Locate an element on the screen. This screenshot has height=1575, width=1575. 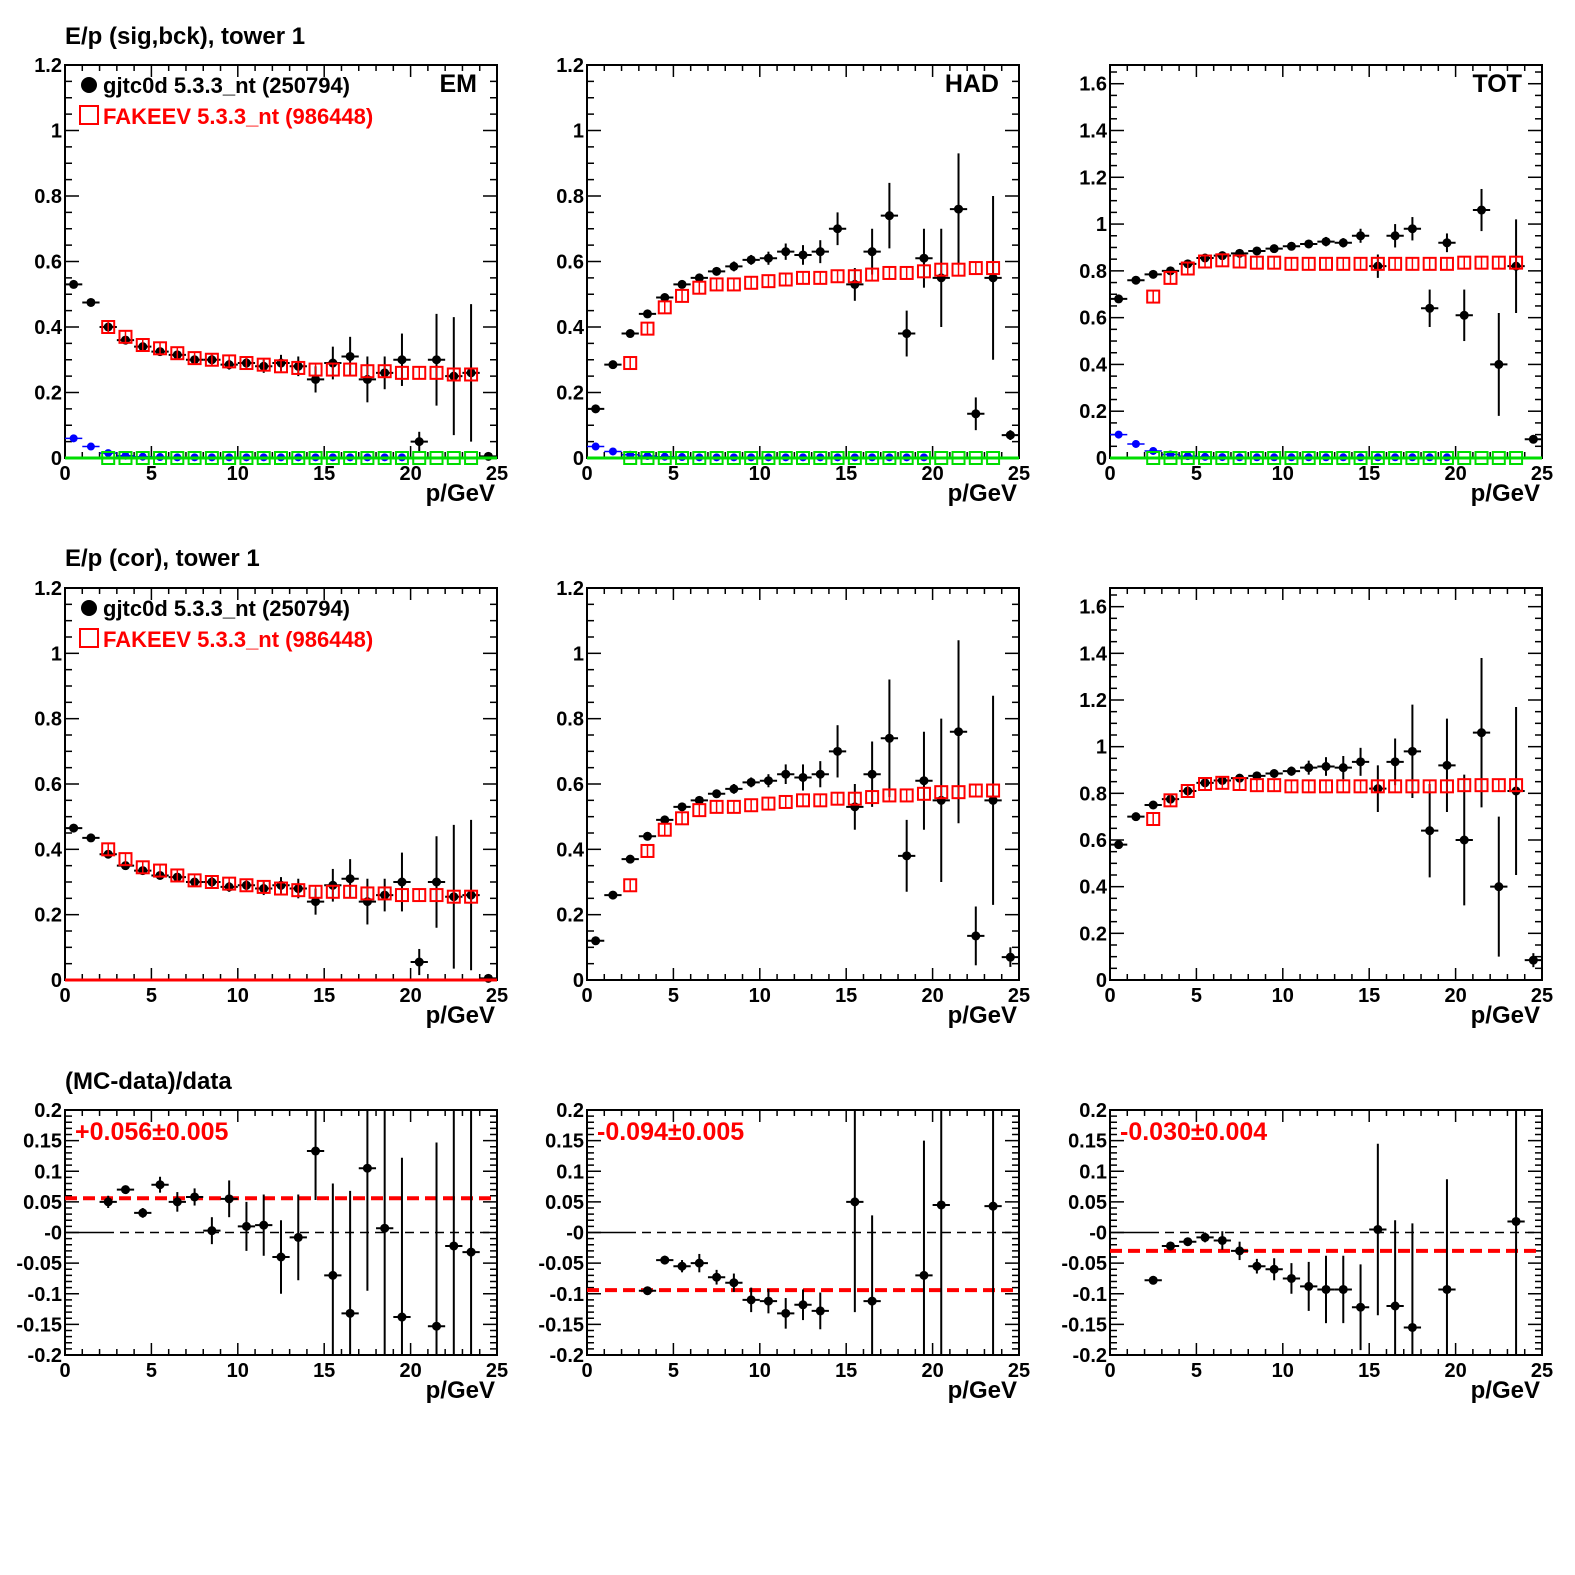
x-tick-label: 25 is located at coordinates (1019, 474).